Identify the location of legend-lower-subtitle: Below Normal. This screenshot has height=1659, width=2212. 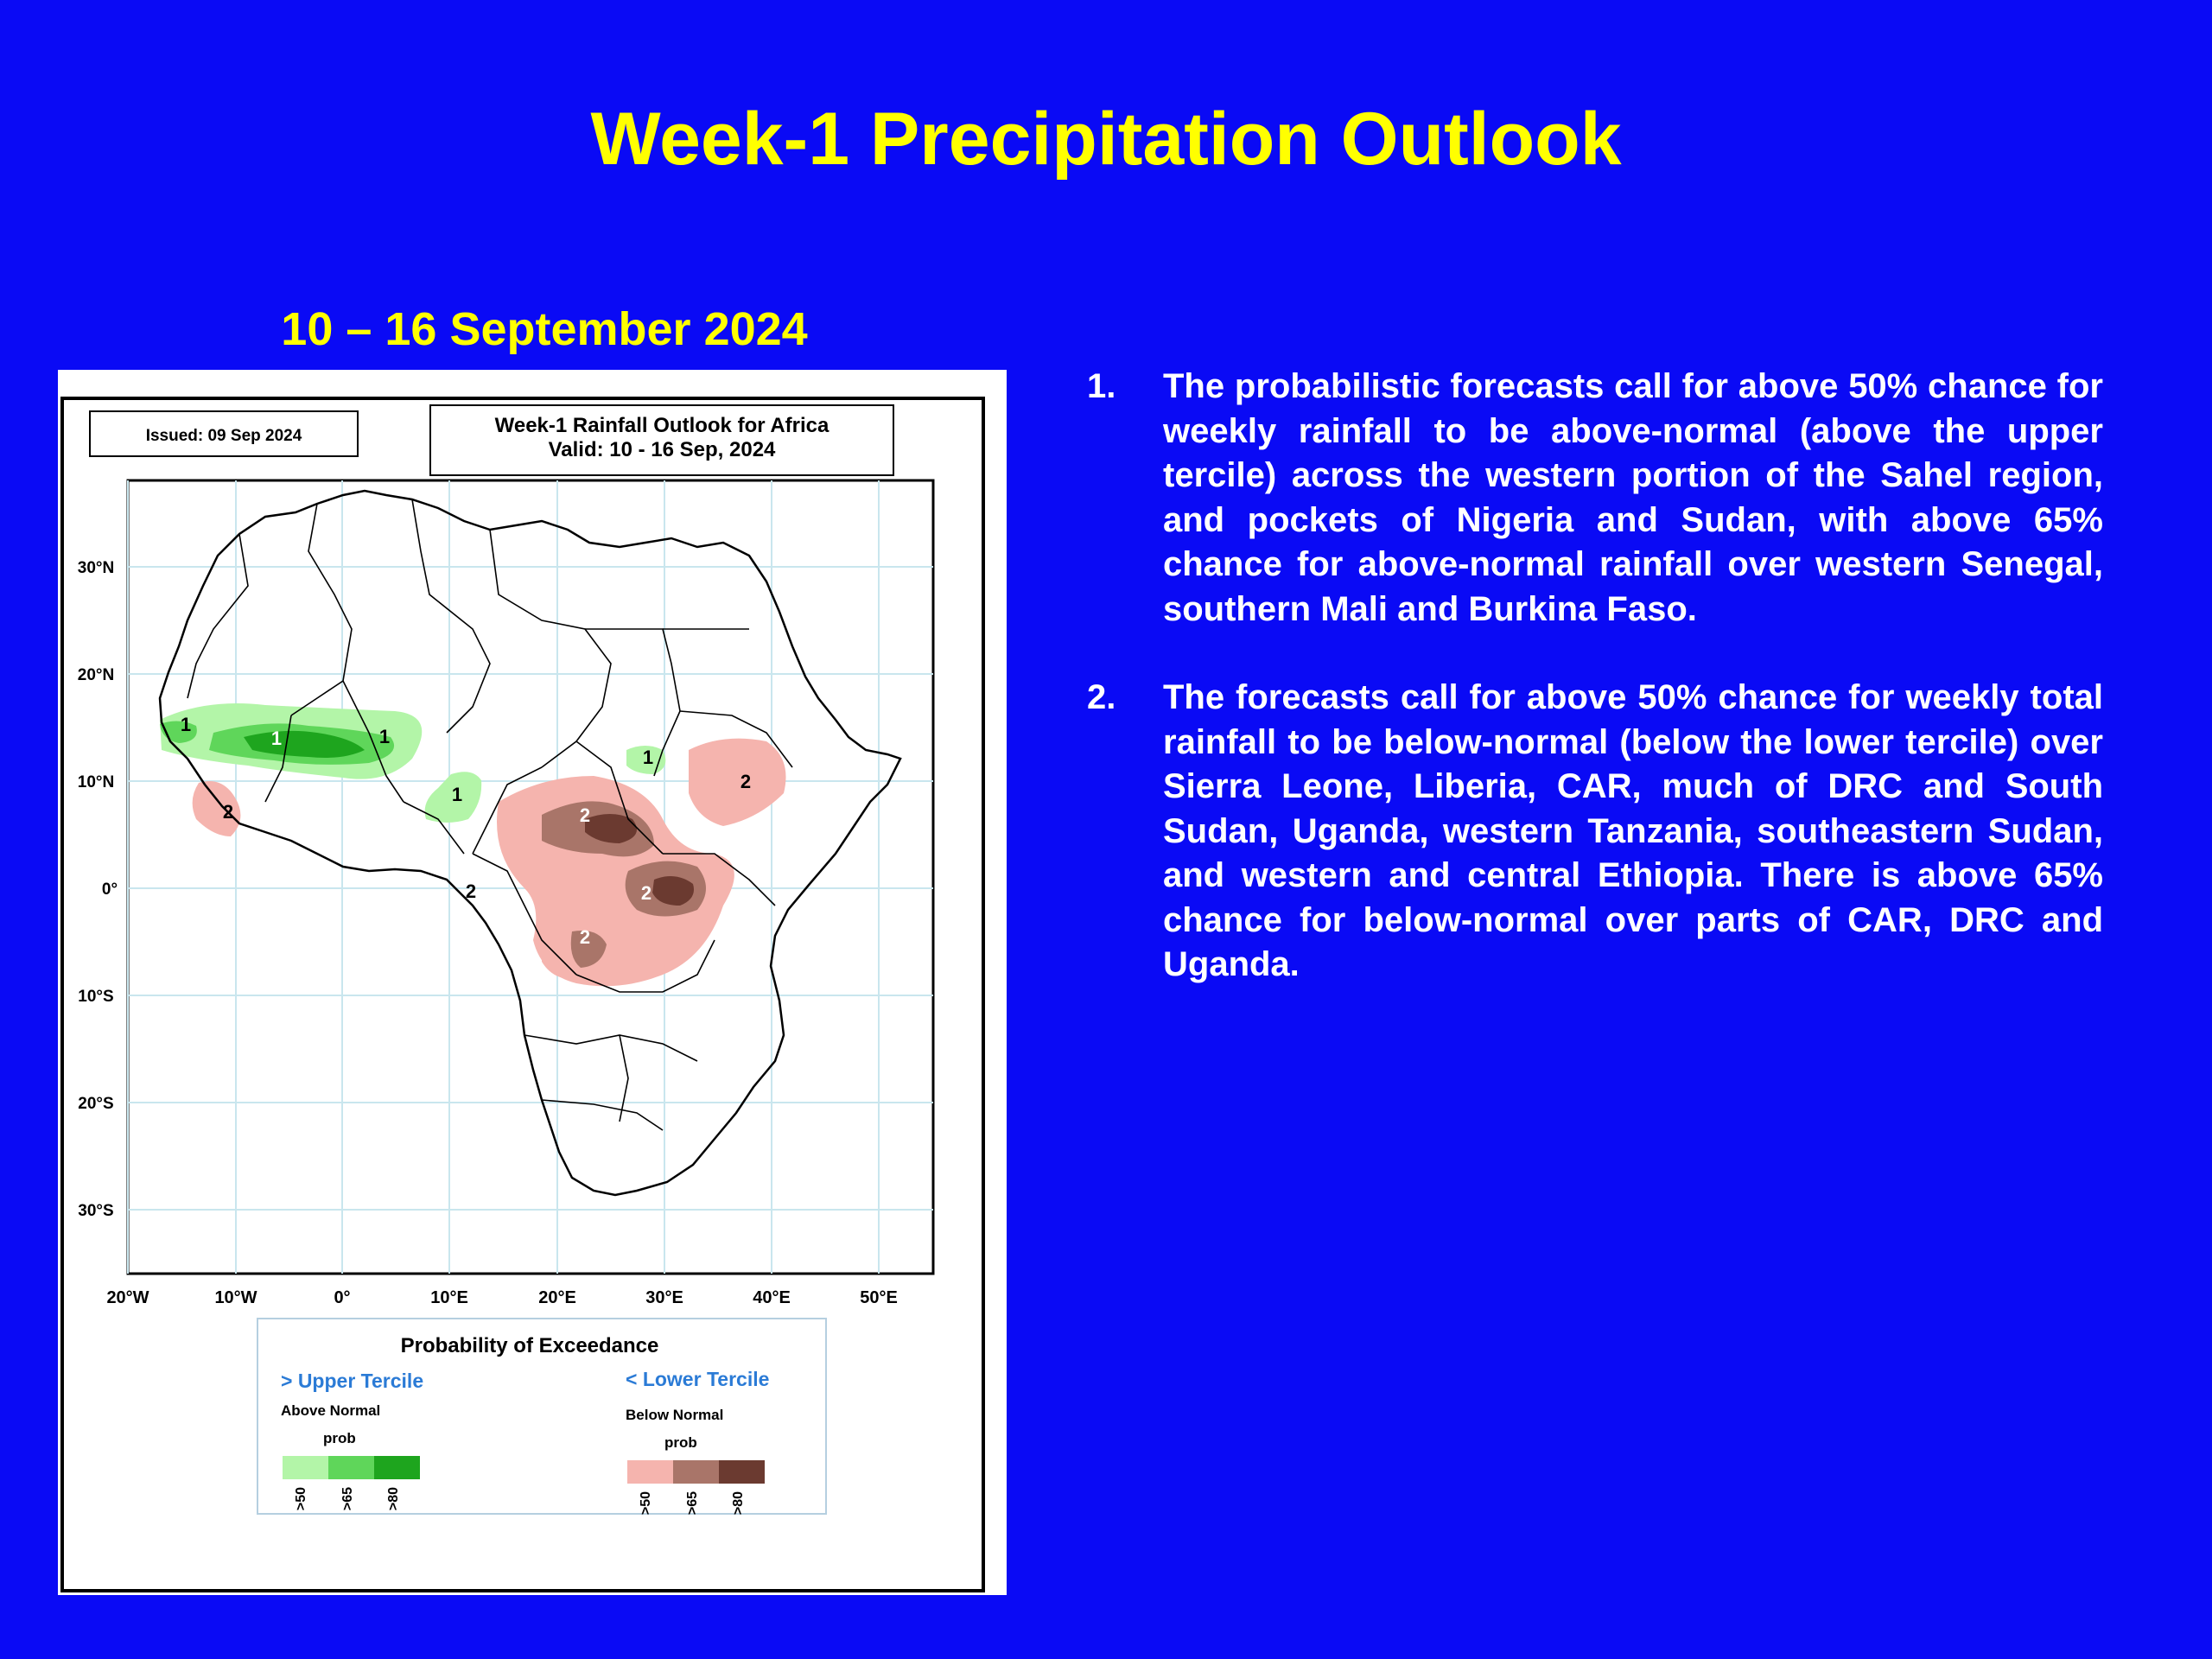
(674, 1415).